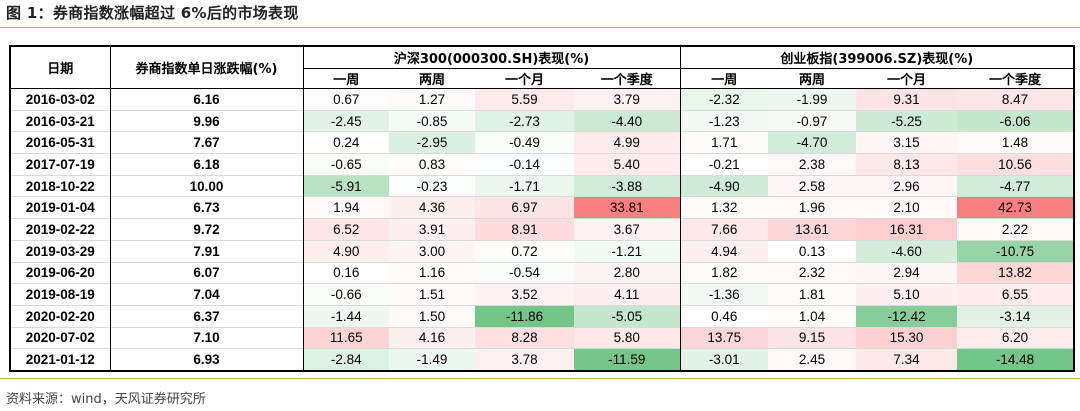  What do you see at coordinates (1016, 316) in the screenshot?
I see `cyb-value-cell: -3.14` at bounding box center [1016, 316].